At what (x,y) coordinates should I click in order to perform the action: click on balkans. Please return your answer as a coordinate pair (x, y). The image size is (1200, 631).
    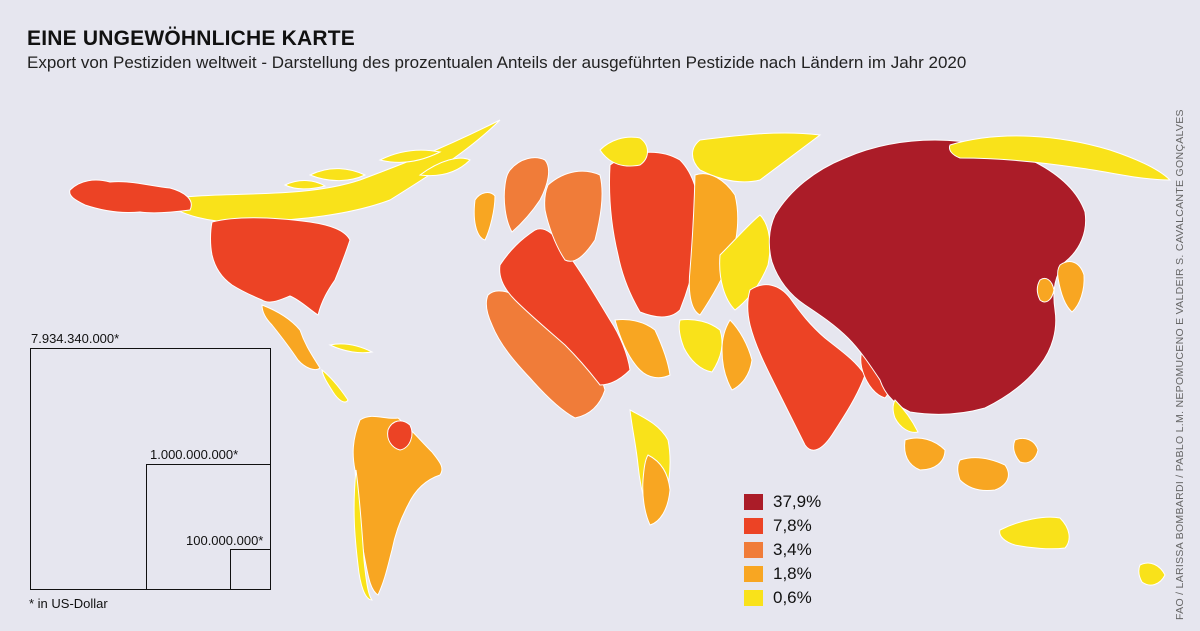
    Looking at the image, I should click on (700, 346).